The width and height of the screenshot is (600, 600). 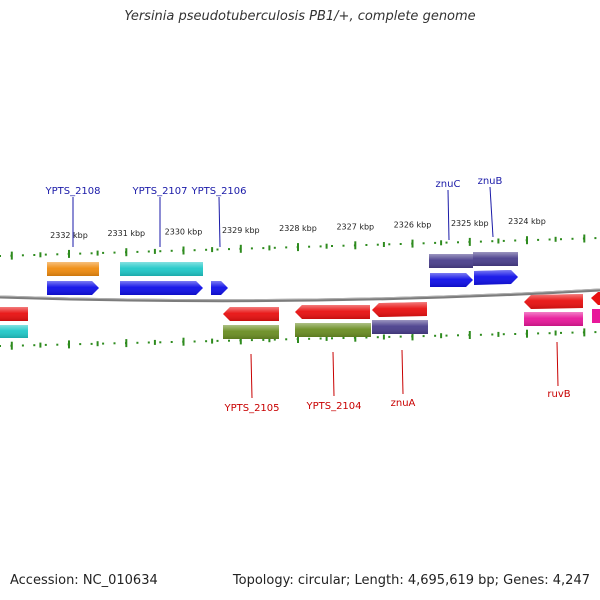 I want to click on feature-magenta-block-ruvb, so click(x=553, y=319).